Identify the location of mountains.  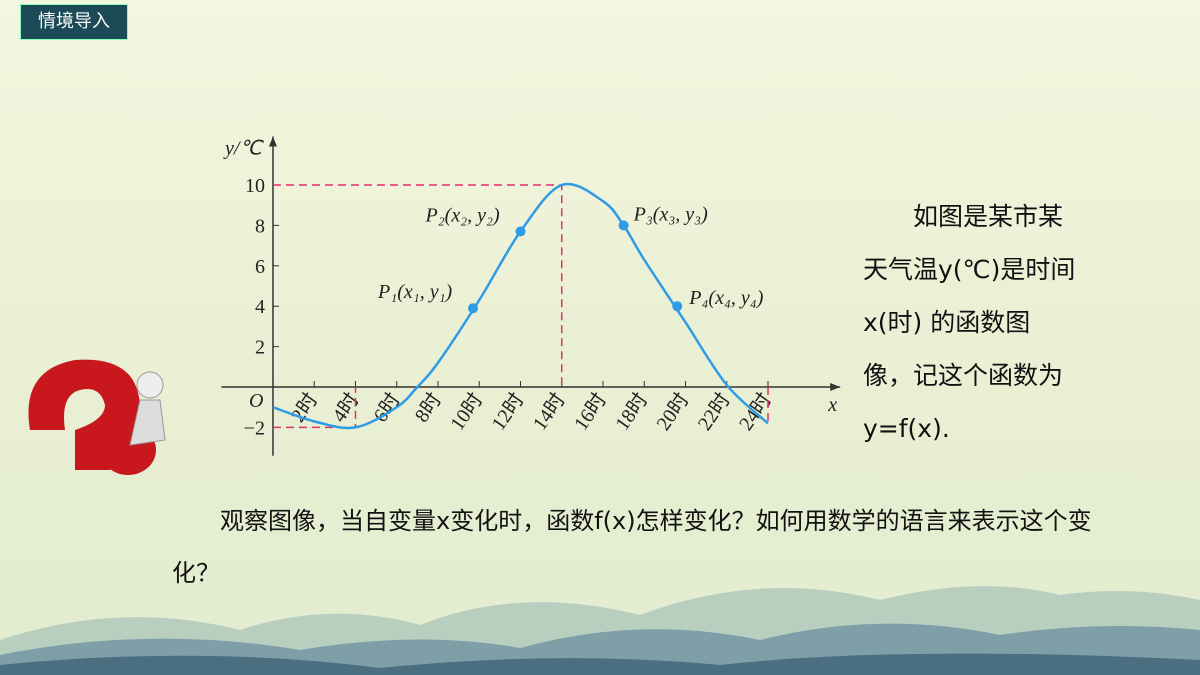
(600, 630).